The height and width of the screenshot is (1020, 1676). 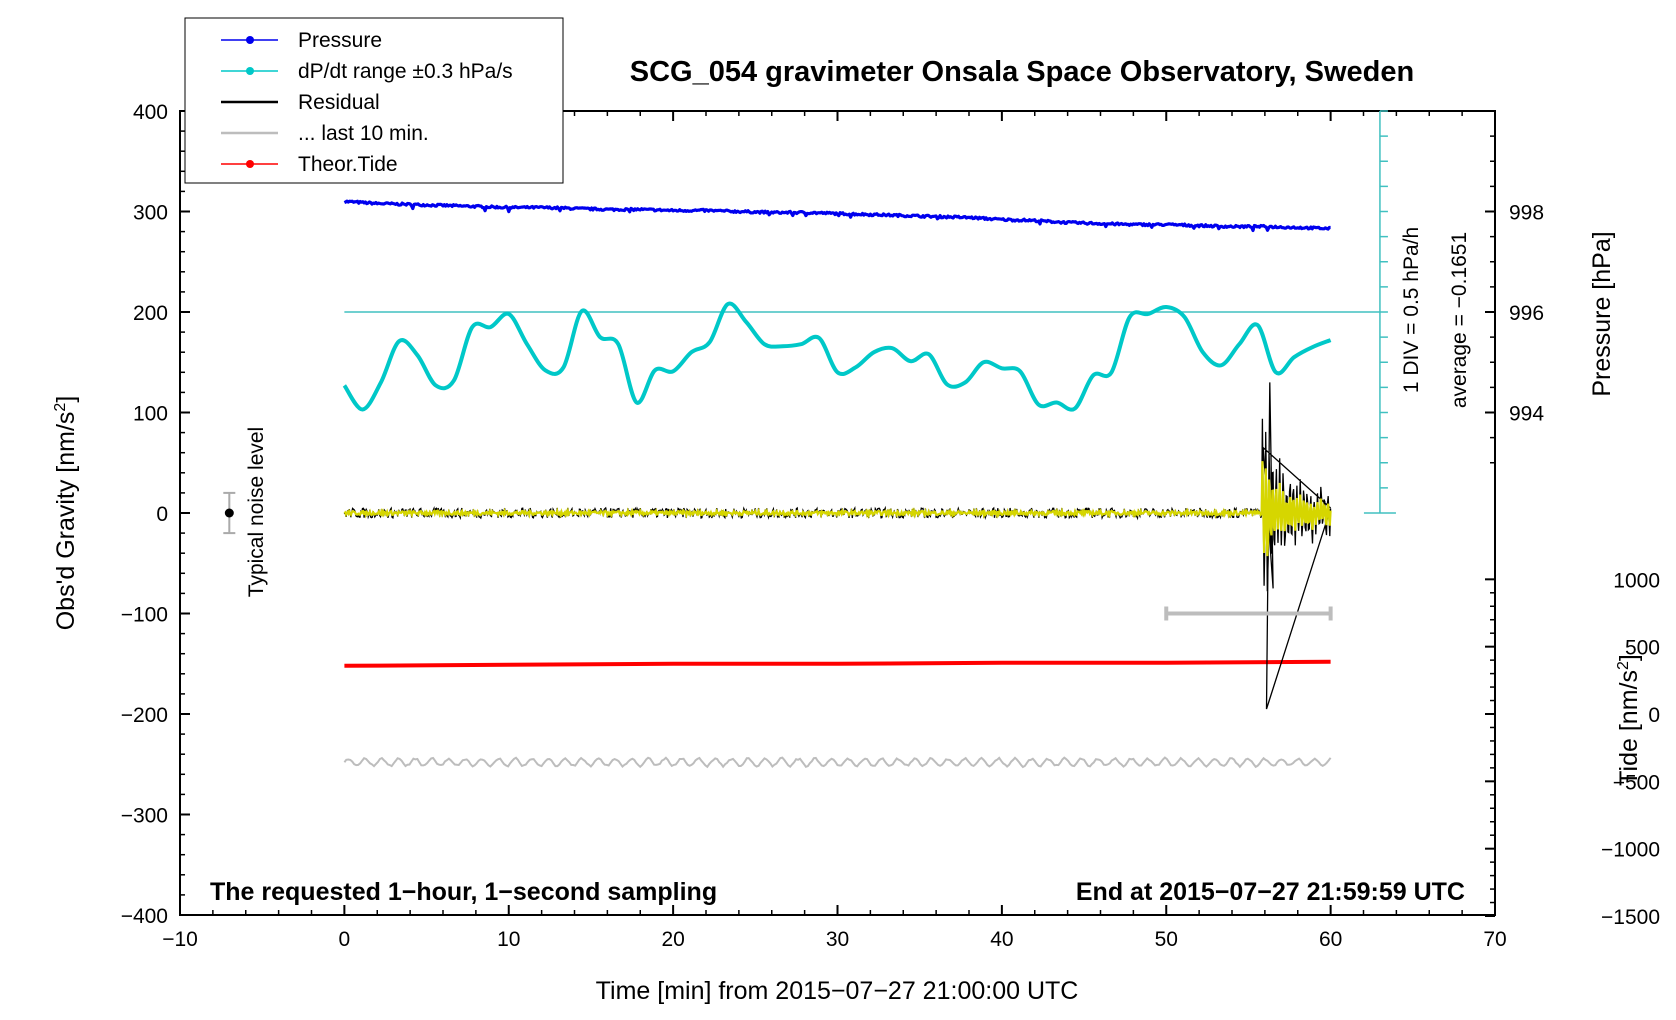 What do you see at coordinates (1526, 313) in the screenshot?
I see `pressure-tick-label: 996` at bounding box center [1526, 313].